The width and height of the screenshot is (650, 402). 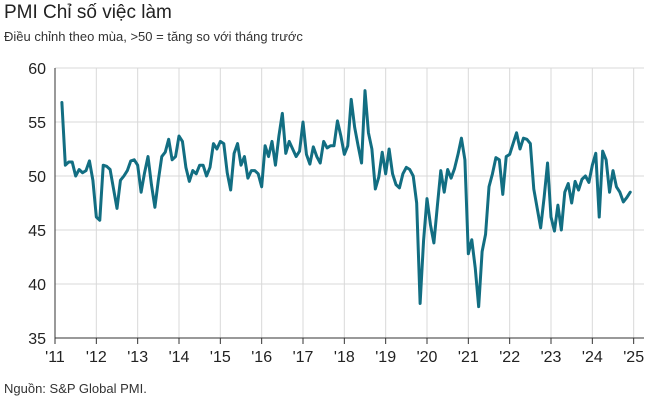 What do you see at coordinates (468, 357) in the screenshot?
I see `x-tick-label: '21` at bounding box center [468, 357].